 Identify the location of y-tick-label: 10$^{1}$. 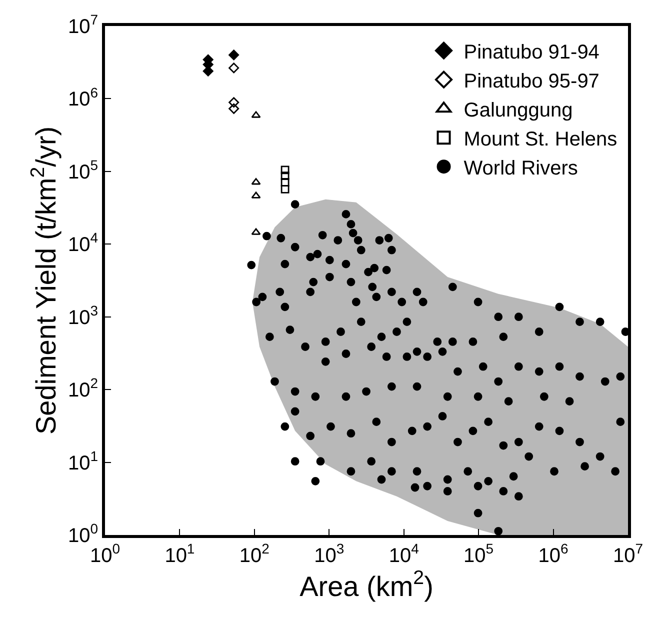
(83, 461).